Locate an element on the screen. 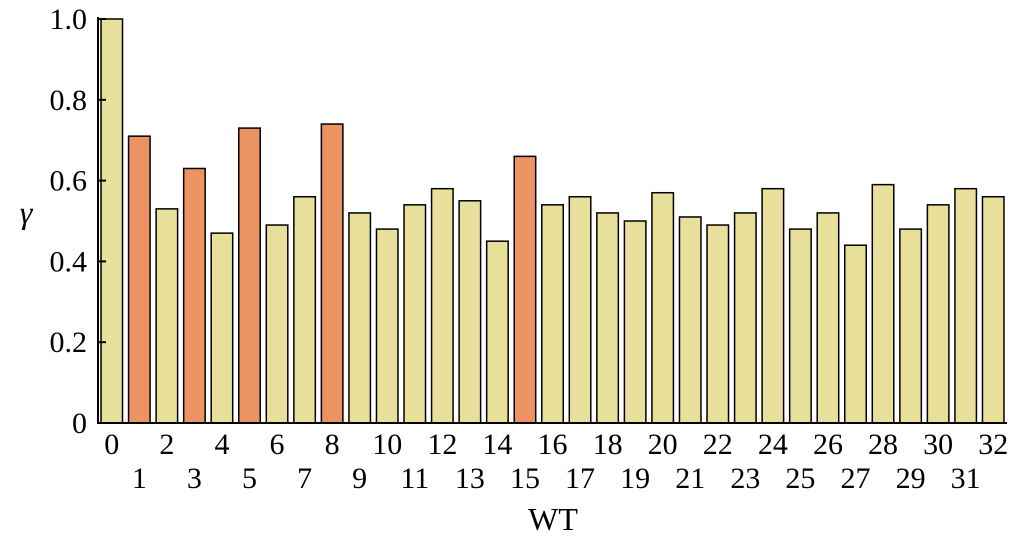  x-tick-label: 26 is located at coordinates (828, 444).